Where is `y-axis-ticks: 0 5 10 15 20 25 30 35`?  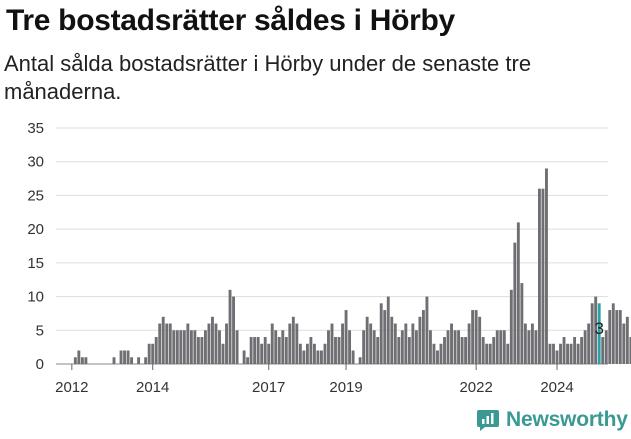
y-axis-ticks: 0 5 10 15 20 25 30 35 is located at coordinates (35, 246).